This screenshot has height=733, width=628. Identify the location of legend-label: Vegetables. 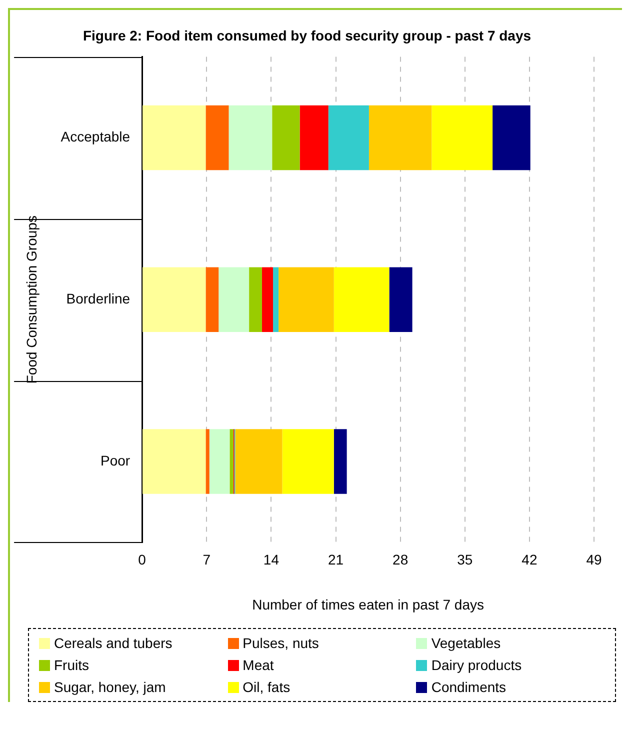
(466, 643).